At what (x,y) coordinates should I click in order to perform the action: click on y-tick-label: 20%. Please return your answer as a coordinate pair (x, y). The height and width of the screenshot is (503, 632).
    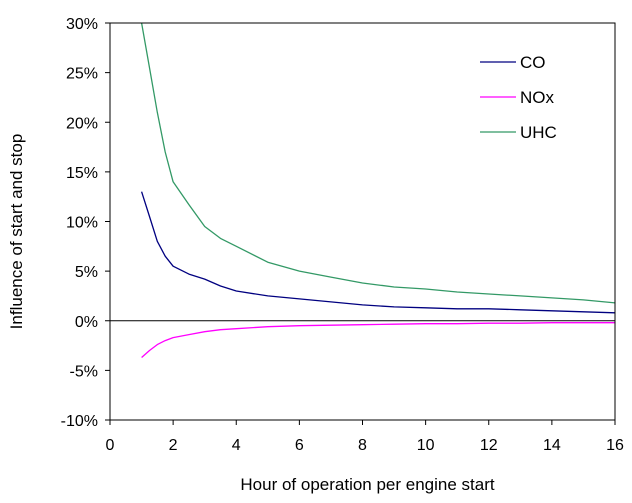
    Looking at the image, I should click on (82, 123).